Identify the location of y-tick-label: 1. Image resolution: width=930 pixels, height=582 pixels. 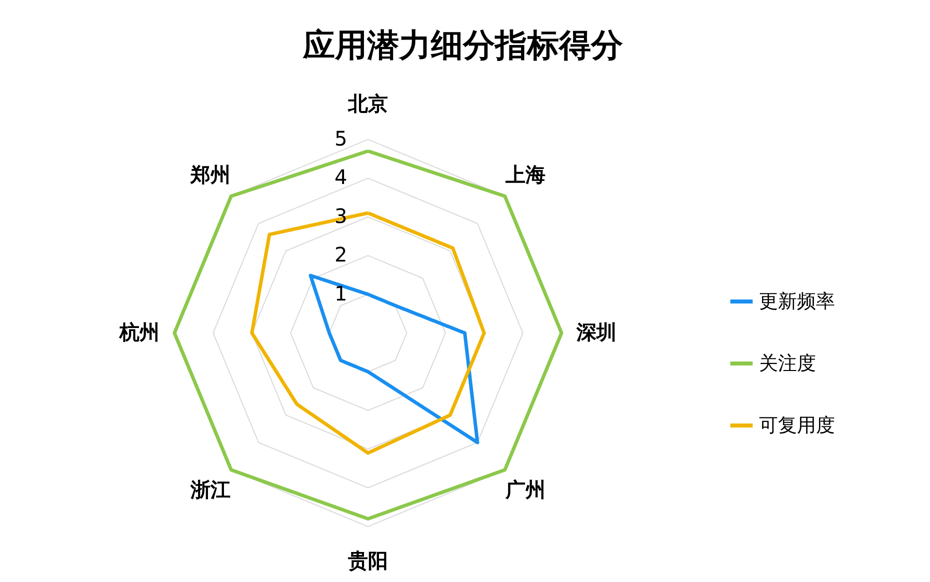
(341, 293).